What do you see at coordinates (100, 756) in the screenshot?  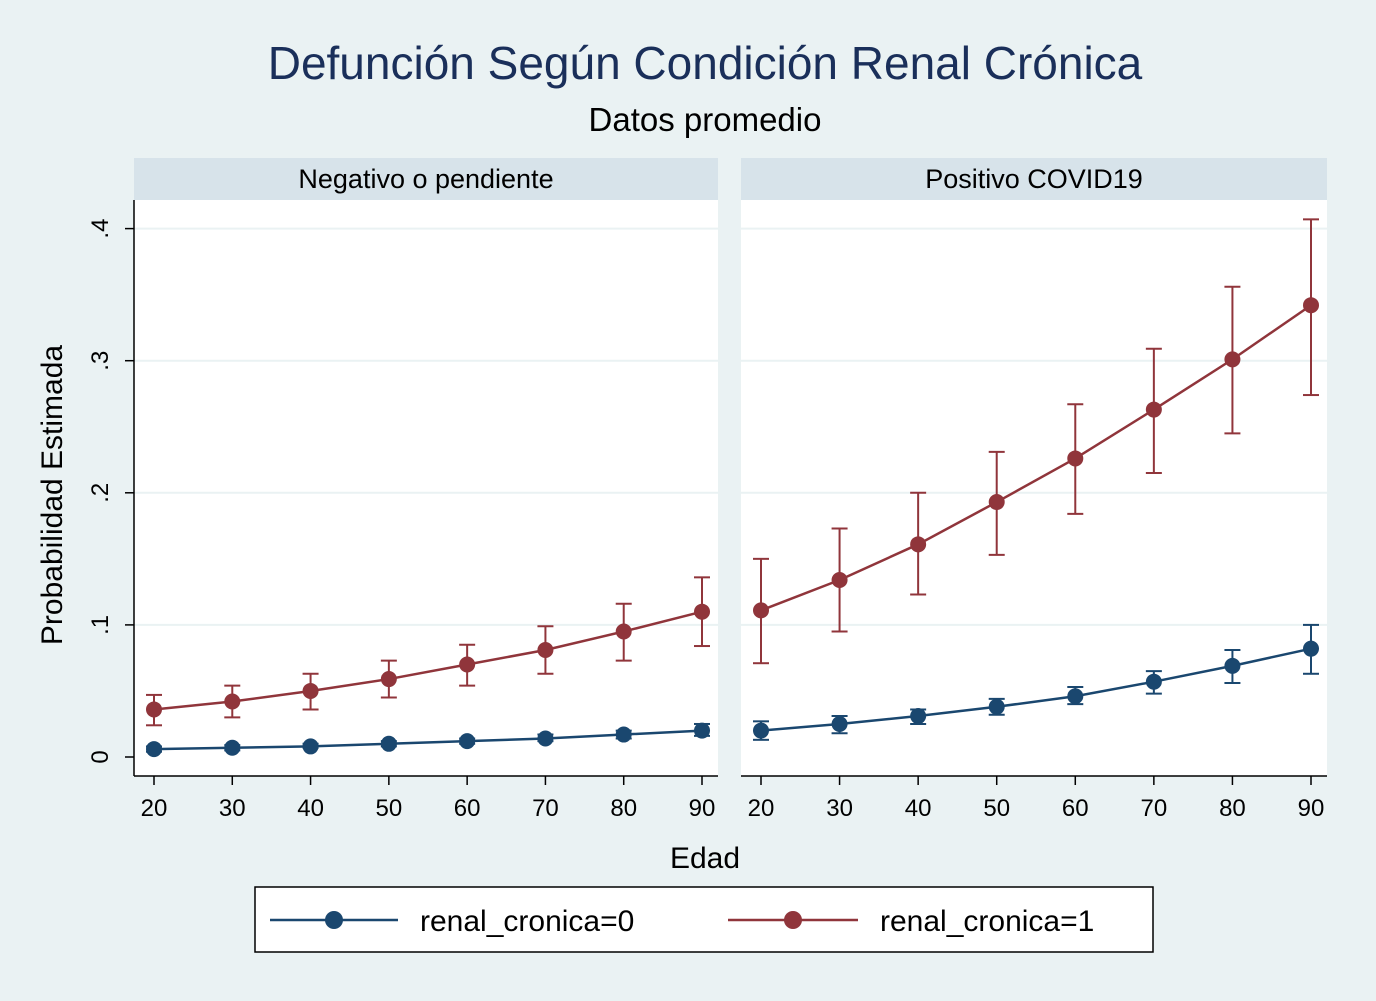 I see `y-tick-label: 0` at bounding box center [100, 756].